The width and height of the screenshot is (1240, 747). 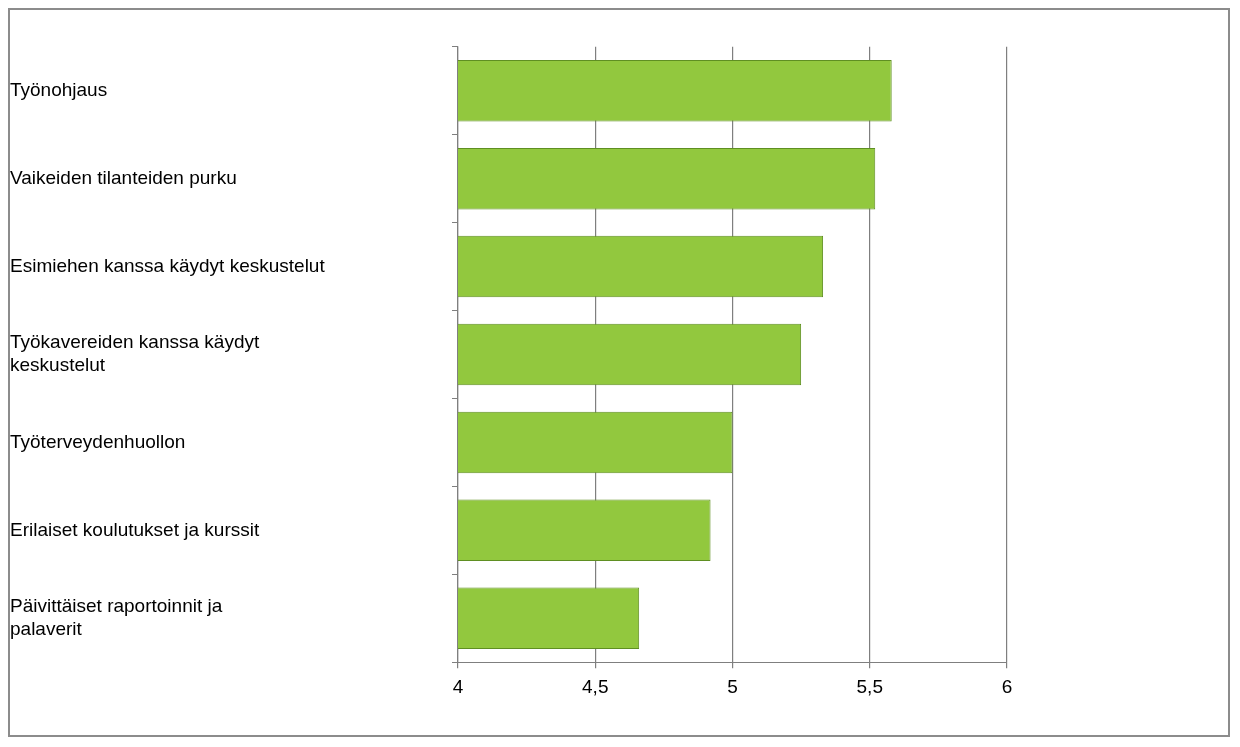 What do you see at coordinates (732, 686) in the screenshot?
I see `x-tick-label: 5` at bounding box center [732, 686].